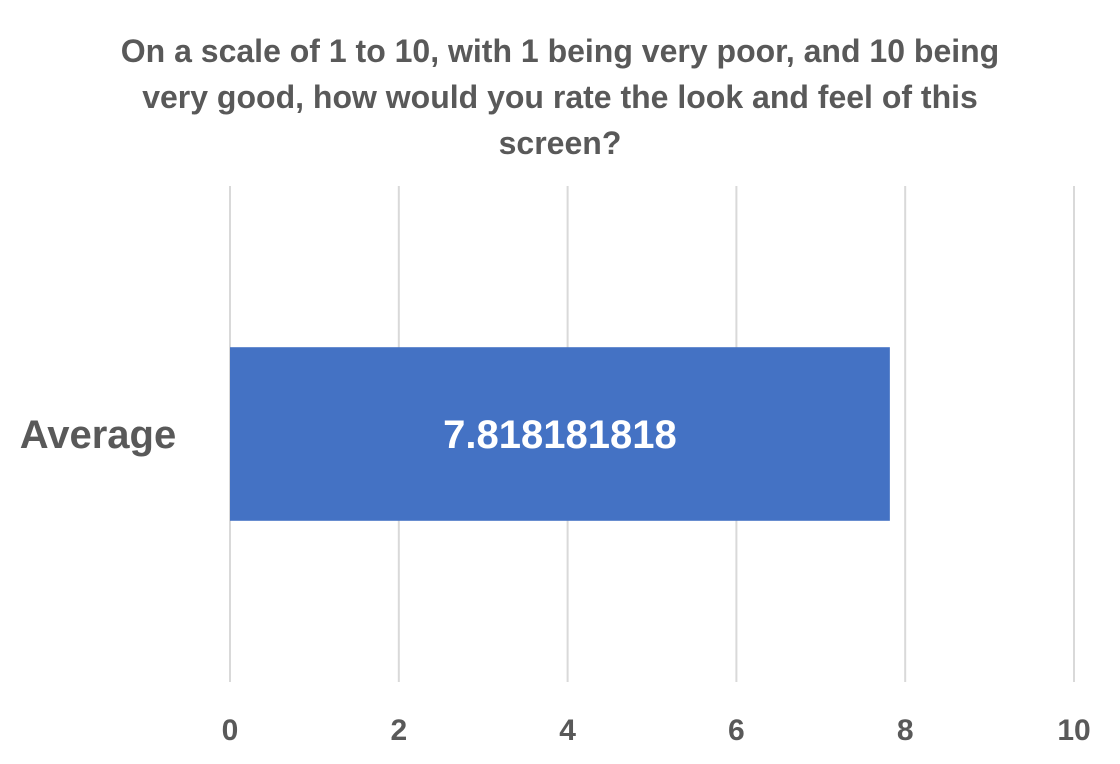 The image size is (1120, 764). Describe the element at coordinates (736, 730) in the screenshot. I see `x-tick-label: 6` at that location.